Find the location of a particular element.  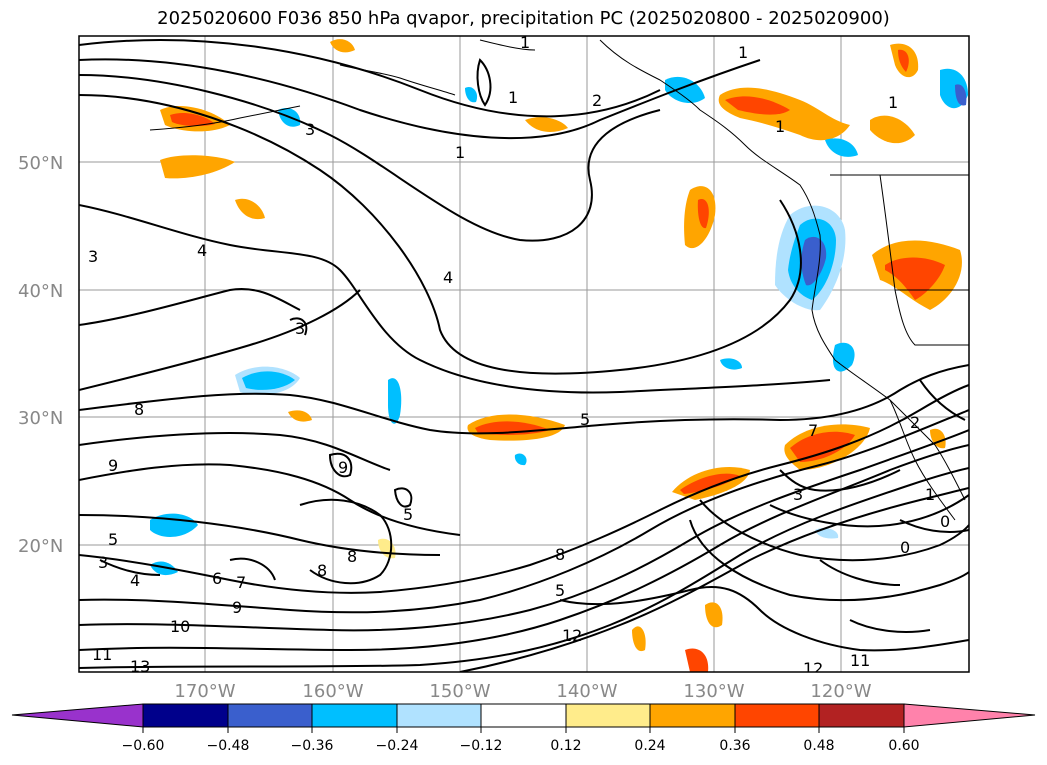

lon-label-130w: 130°W is located at coordinates (713, 691).